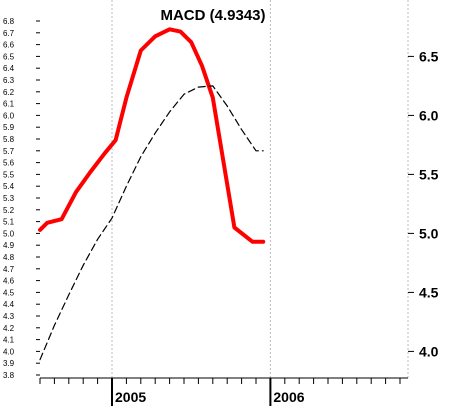 This screenshot has height=406, width=449. What do you see at coordinates (429, 292) in the screenshot?
I see `right-tick-label: 4.5` at bounding box center [429, 292].